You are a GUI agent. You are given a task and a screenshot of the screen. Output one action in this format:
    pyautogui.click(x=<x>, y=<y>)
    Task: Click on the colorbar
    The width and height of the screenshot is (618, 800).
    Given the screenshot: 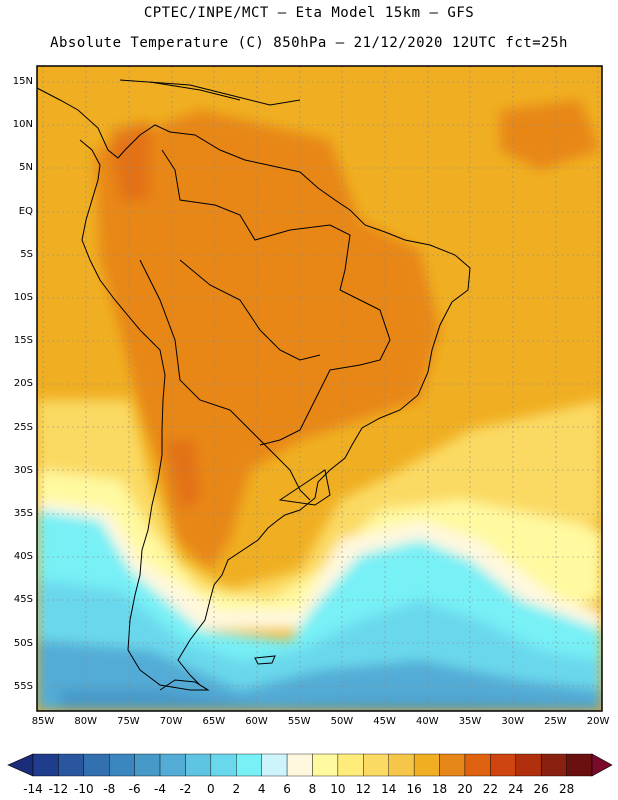 What is the action you would take?
    pyautogui.click(x=310, y=765)
    